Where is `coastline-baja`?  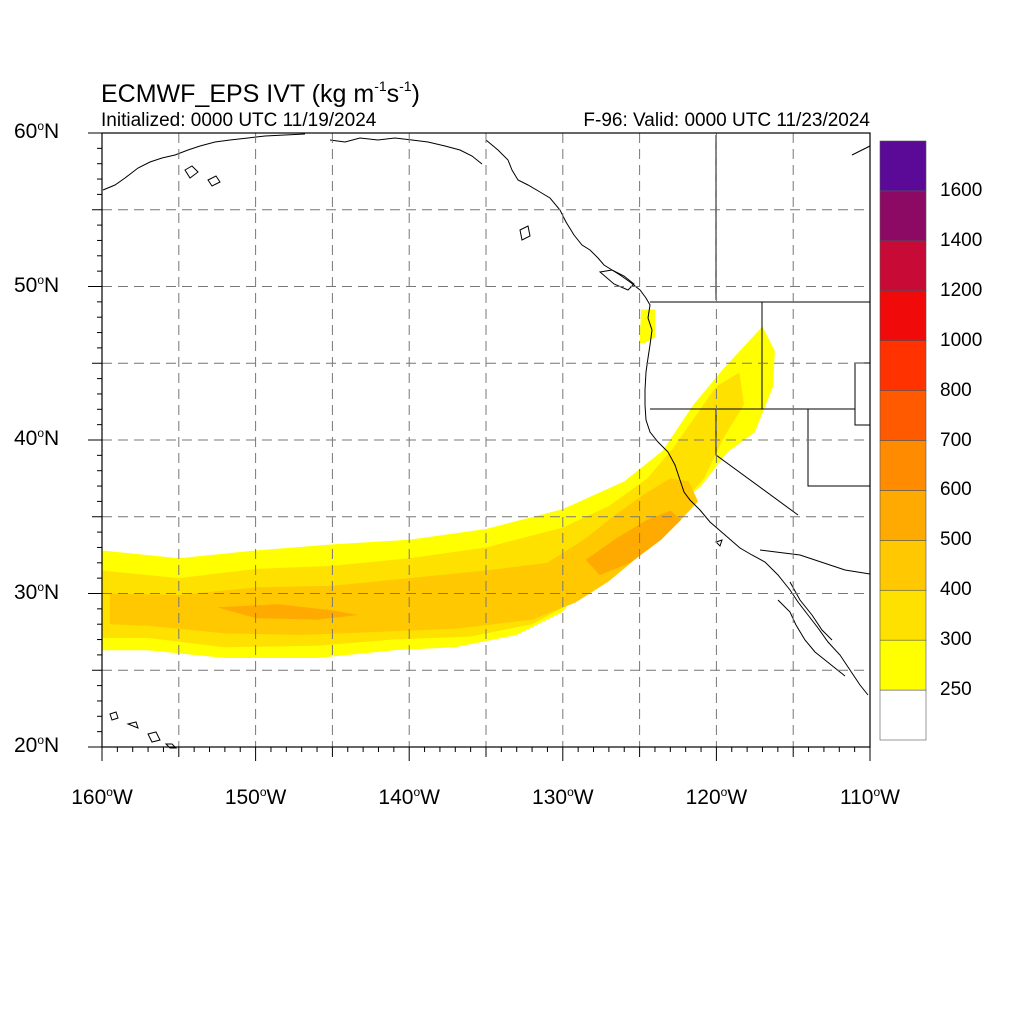
coastline-baja is located at coordinates (811, 629).